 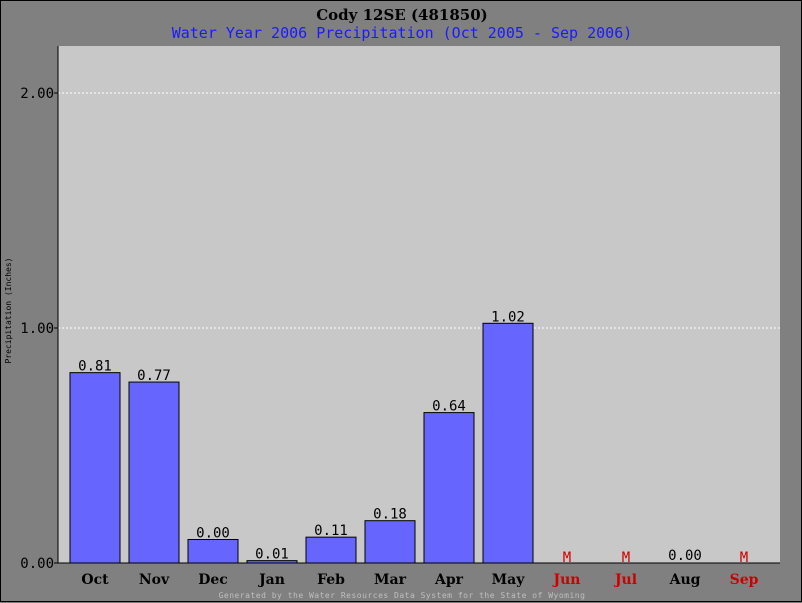 I want to click on category-label-mar: Mar, so click(x=390, y=580).